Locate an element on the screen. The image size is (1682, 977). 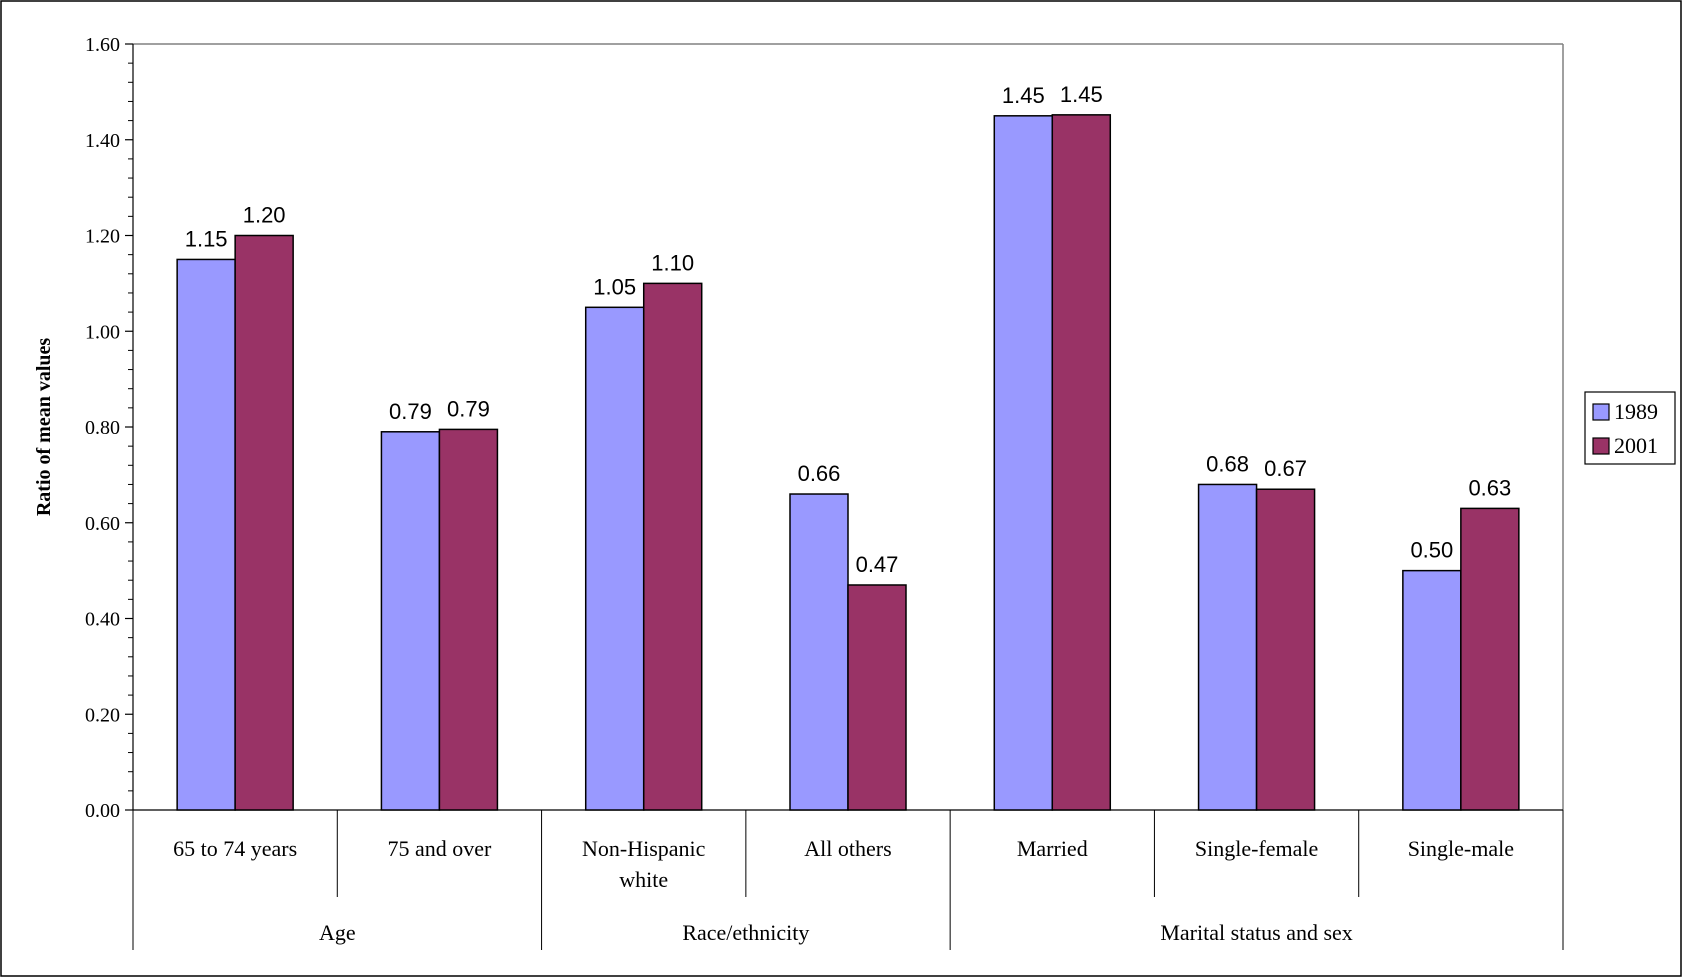
y-tick-label: 1.00 is located at coordinates (102, 332).